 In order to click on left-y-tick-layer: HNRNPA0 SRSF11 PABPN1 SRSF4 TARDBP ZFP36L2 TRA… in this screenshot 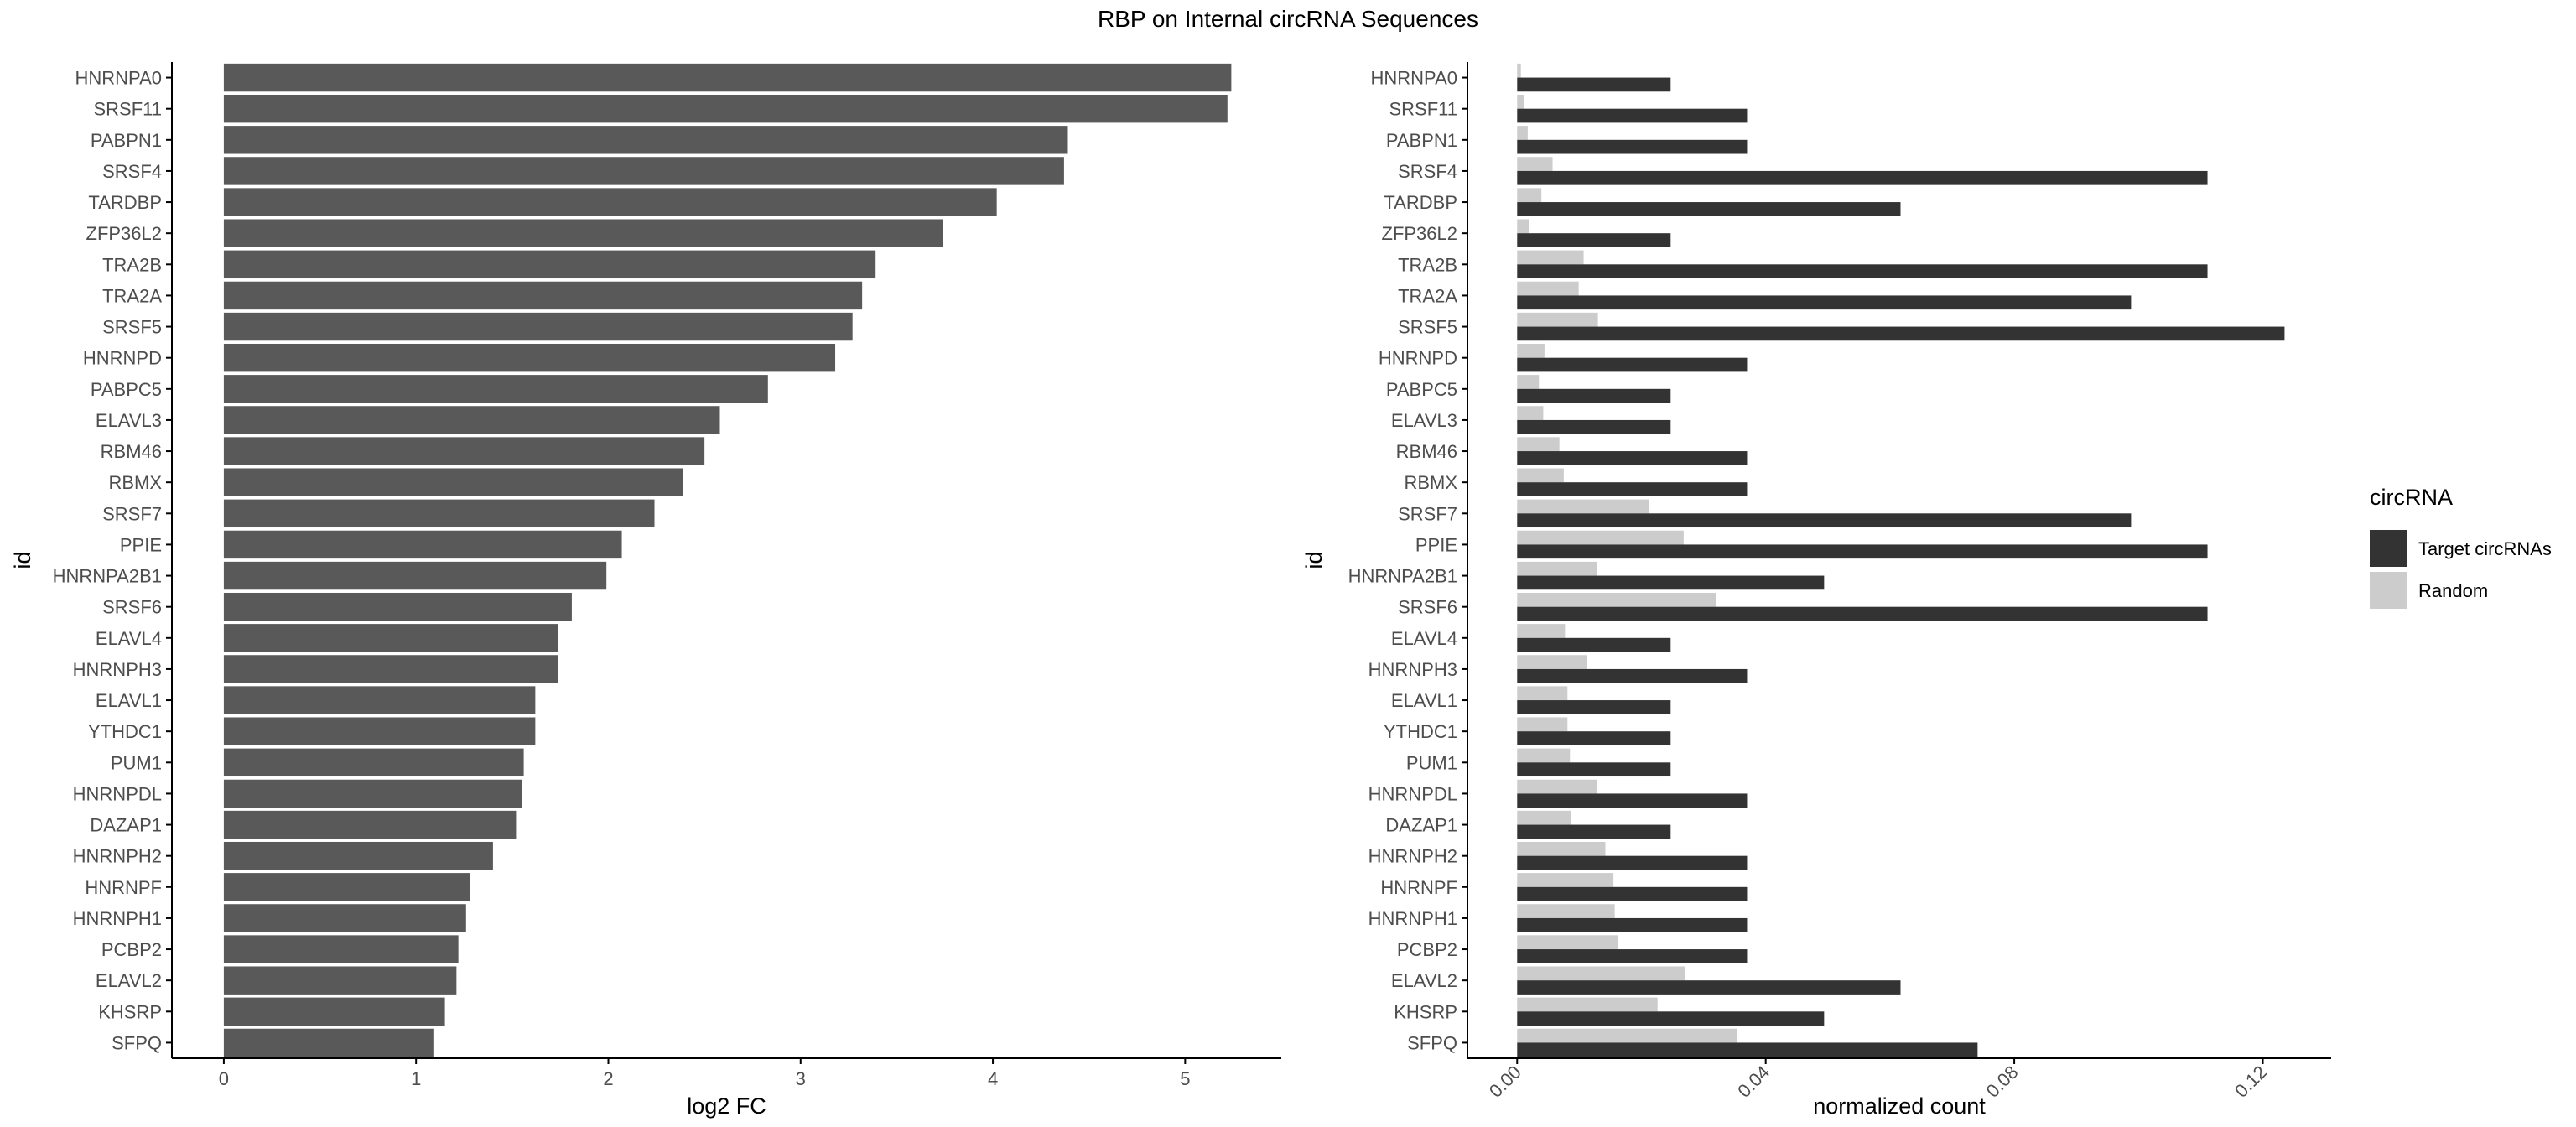, I will do `click(113, 560)`.